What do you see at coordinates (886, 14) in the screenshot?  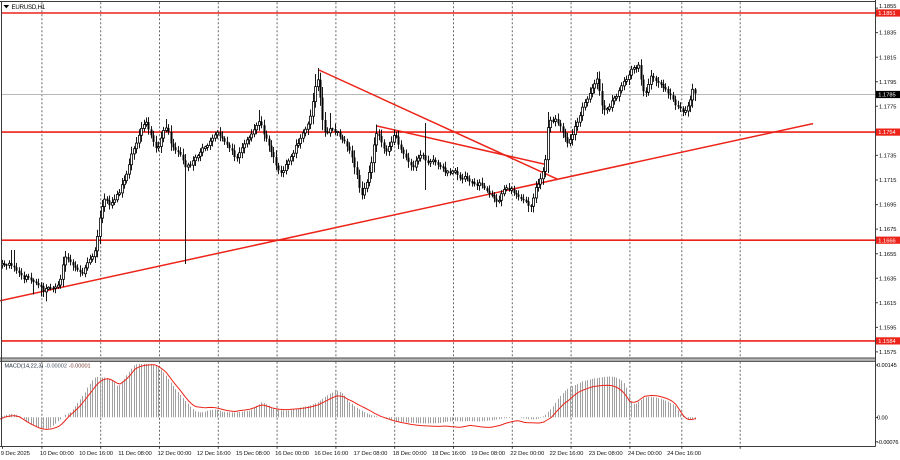 I see `svg-text: 1.1851` at bounding box center [886, 14].